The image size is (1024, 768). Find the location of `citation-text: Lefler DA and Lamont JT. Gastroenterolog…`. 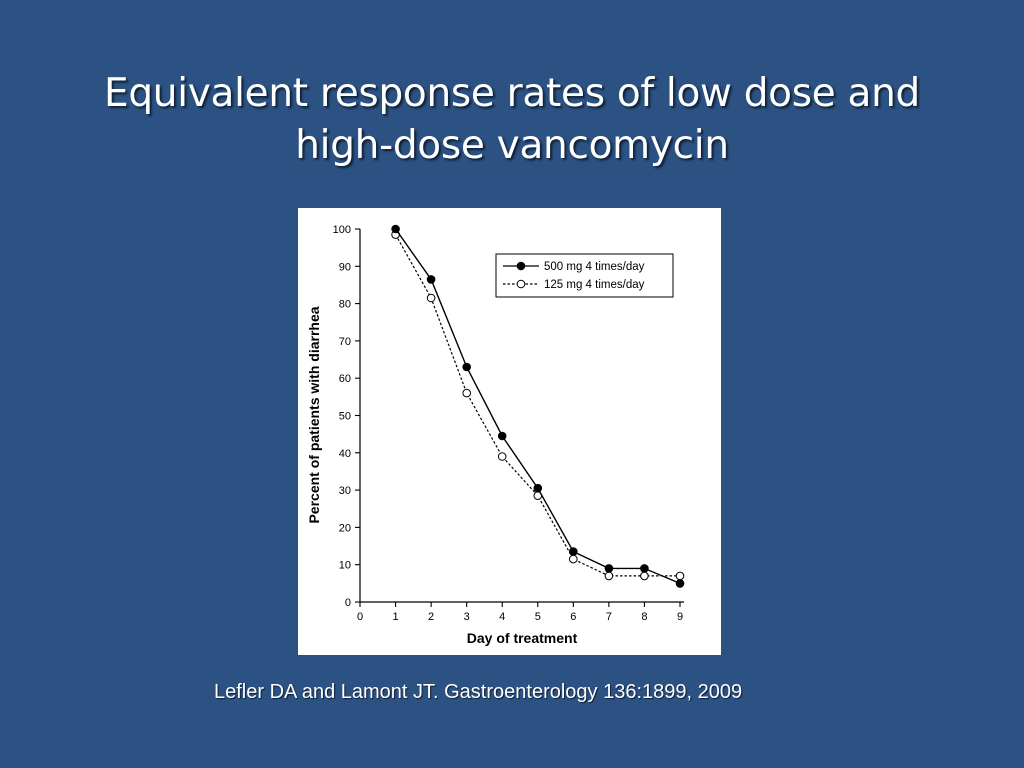

citation-text: Lefler DA and Lamont JT. Gastroenterolog… is located at coordinates (478, 692).